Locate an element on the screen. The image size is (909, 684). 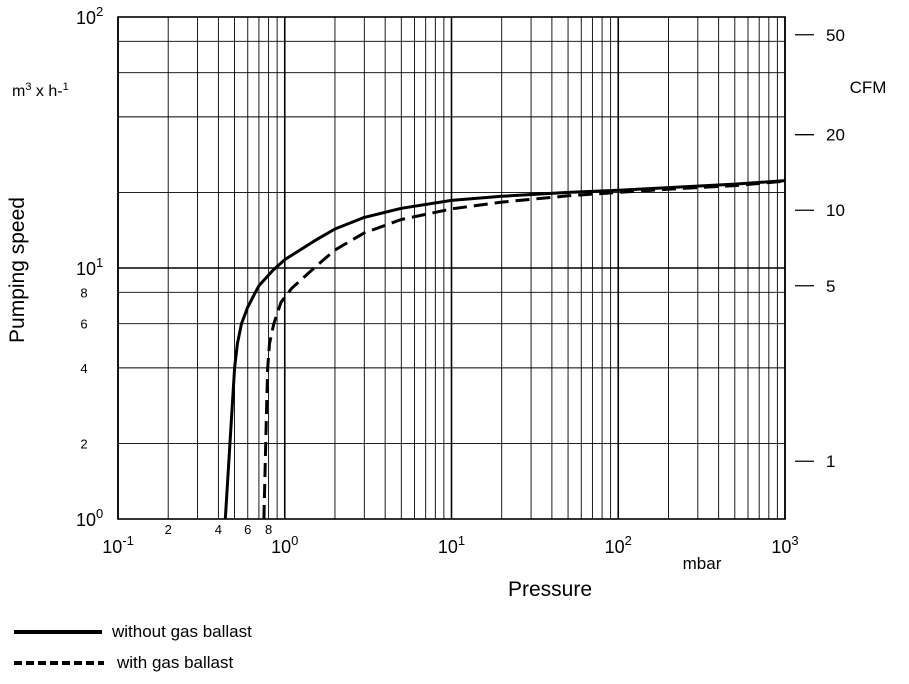
x-axis-title: Pressure is located at coordinates (550, 589).